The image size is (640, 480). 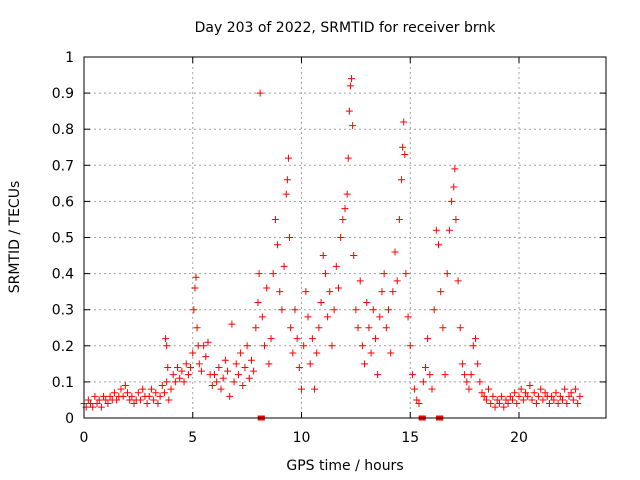 I want to click on x-tick-label: 15, so click(x=410, y=438).